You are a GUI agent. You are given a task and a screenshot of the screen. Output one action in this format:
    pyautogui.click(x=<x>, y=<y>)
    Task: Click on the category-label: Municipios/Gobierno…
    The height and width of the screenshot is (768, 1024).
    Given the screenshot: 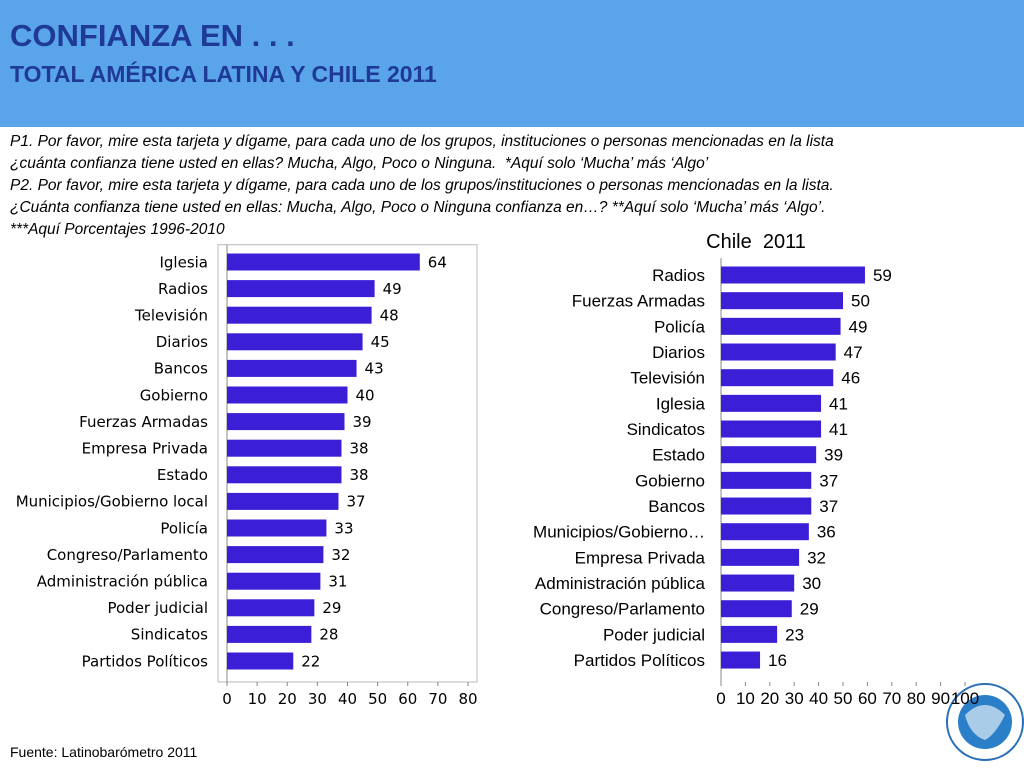 What is the action you would take?
    pyautogui.click(x=619, y=532)
    